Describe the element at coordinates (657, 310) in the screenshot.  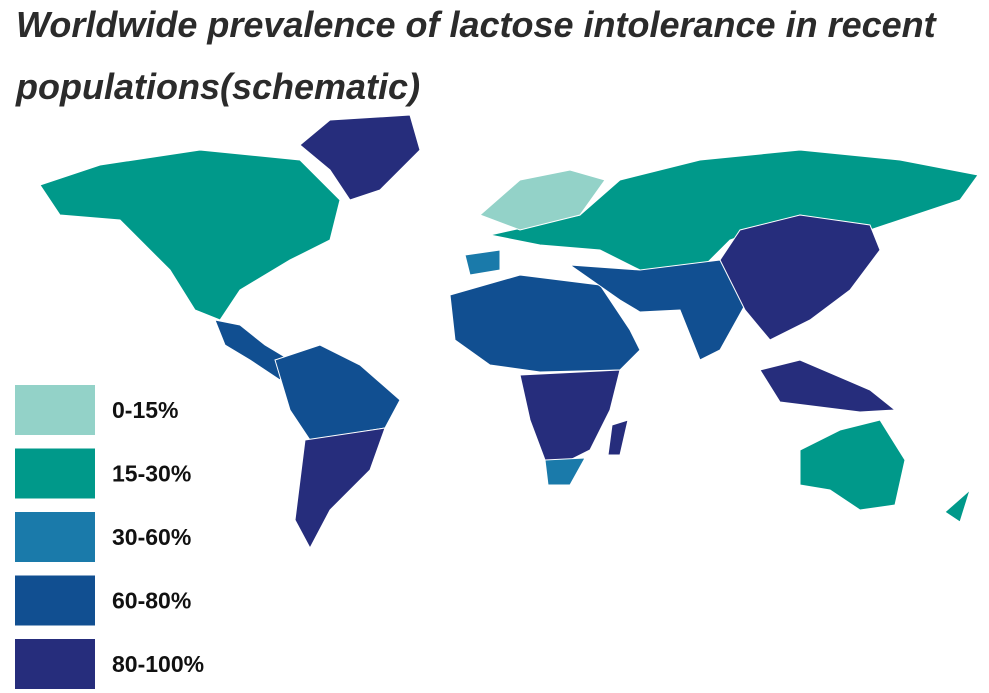
I see `middle-east-india` at that location.